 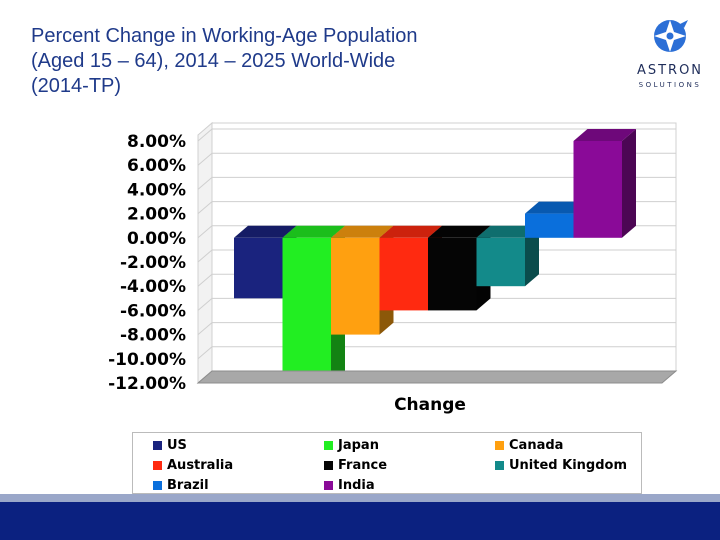 I want to click on legend-item-india: India, so click(x=349, y=485).